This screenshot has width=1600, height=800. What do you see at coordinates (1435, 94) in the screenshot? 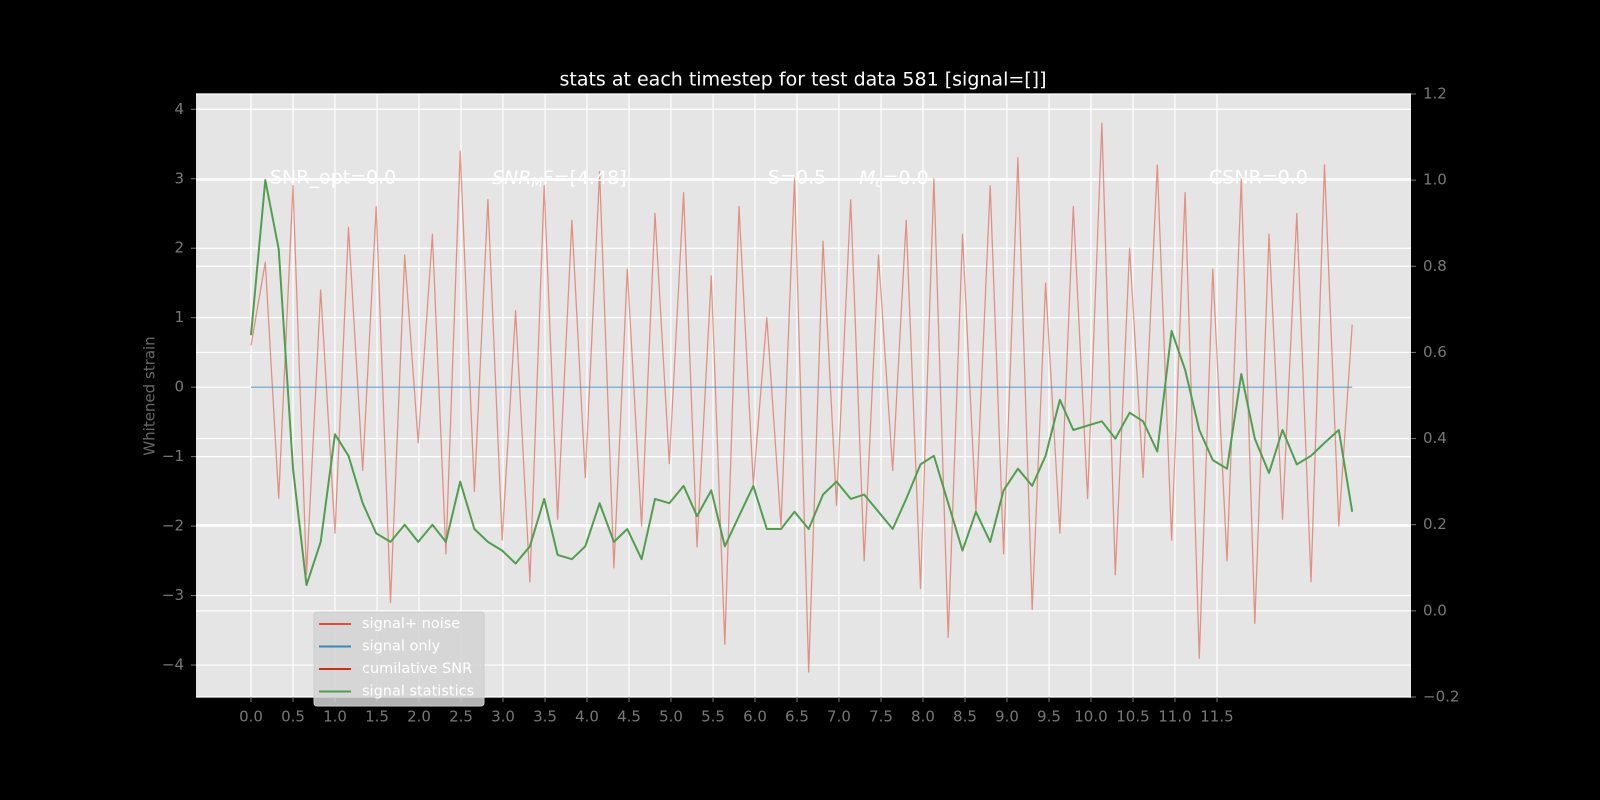
I see `y2-tick-label: 1.2` at bounding box center [1435, 94].